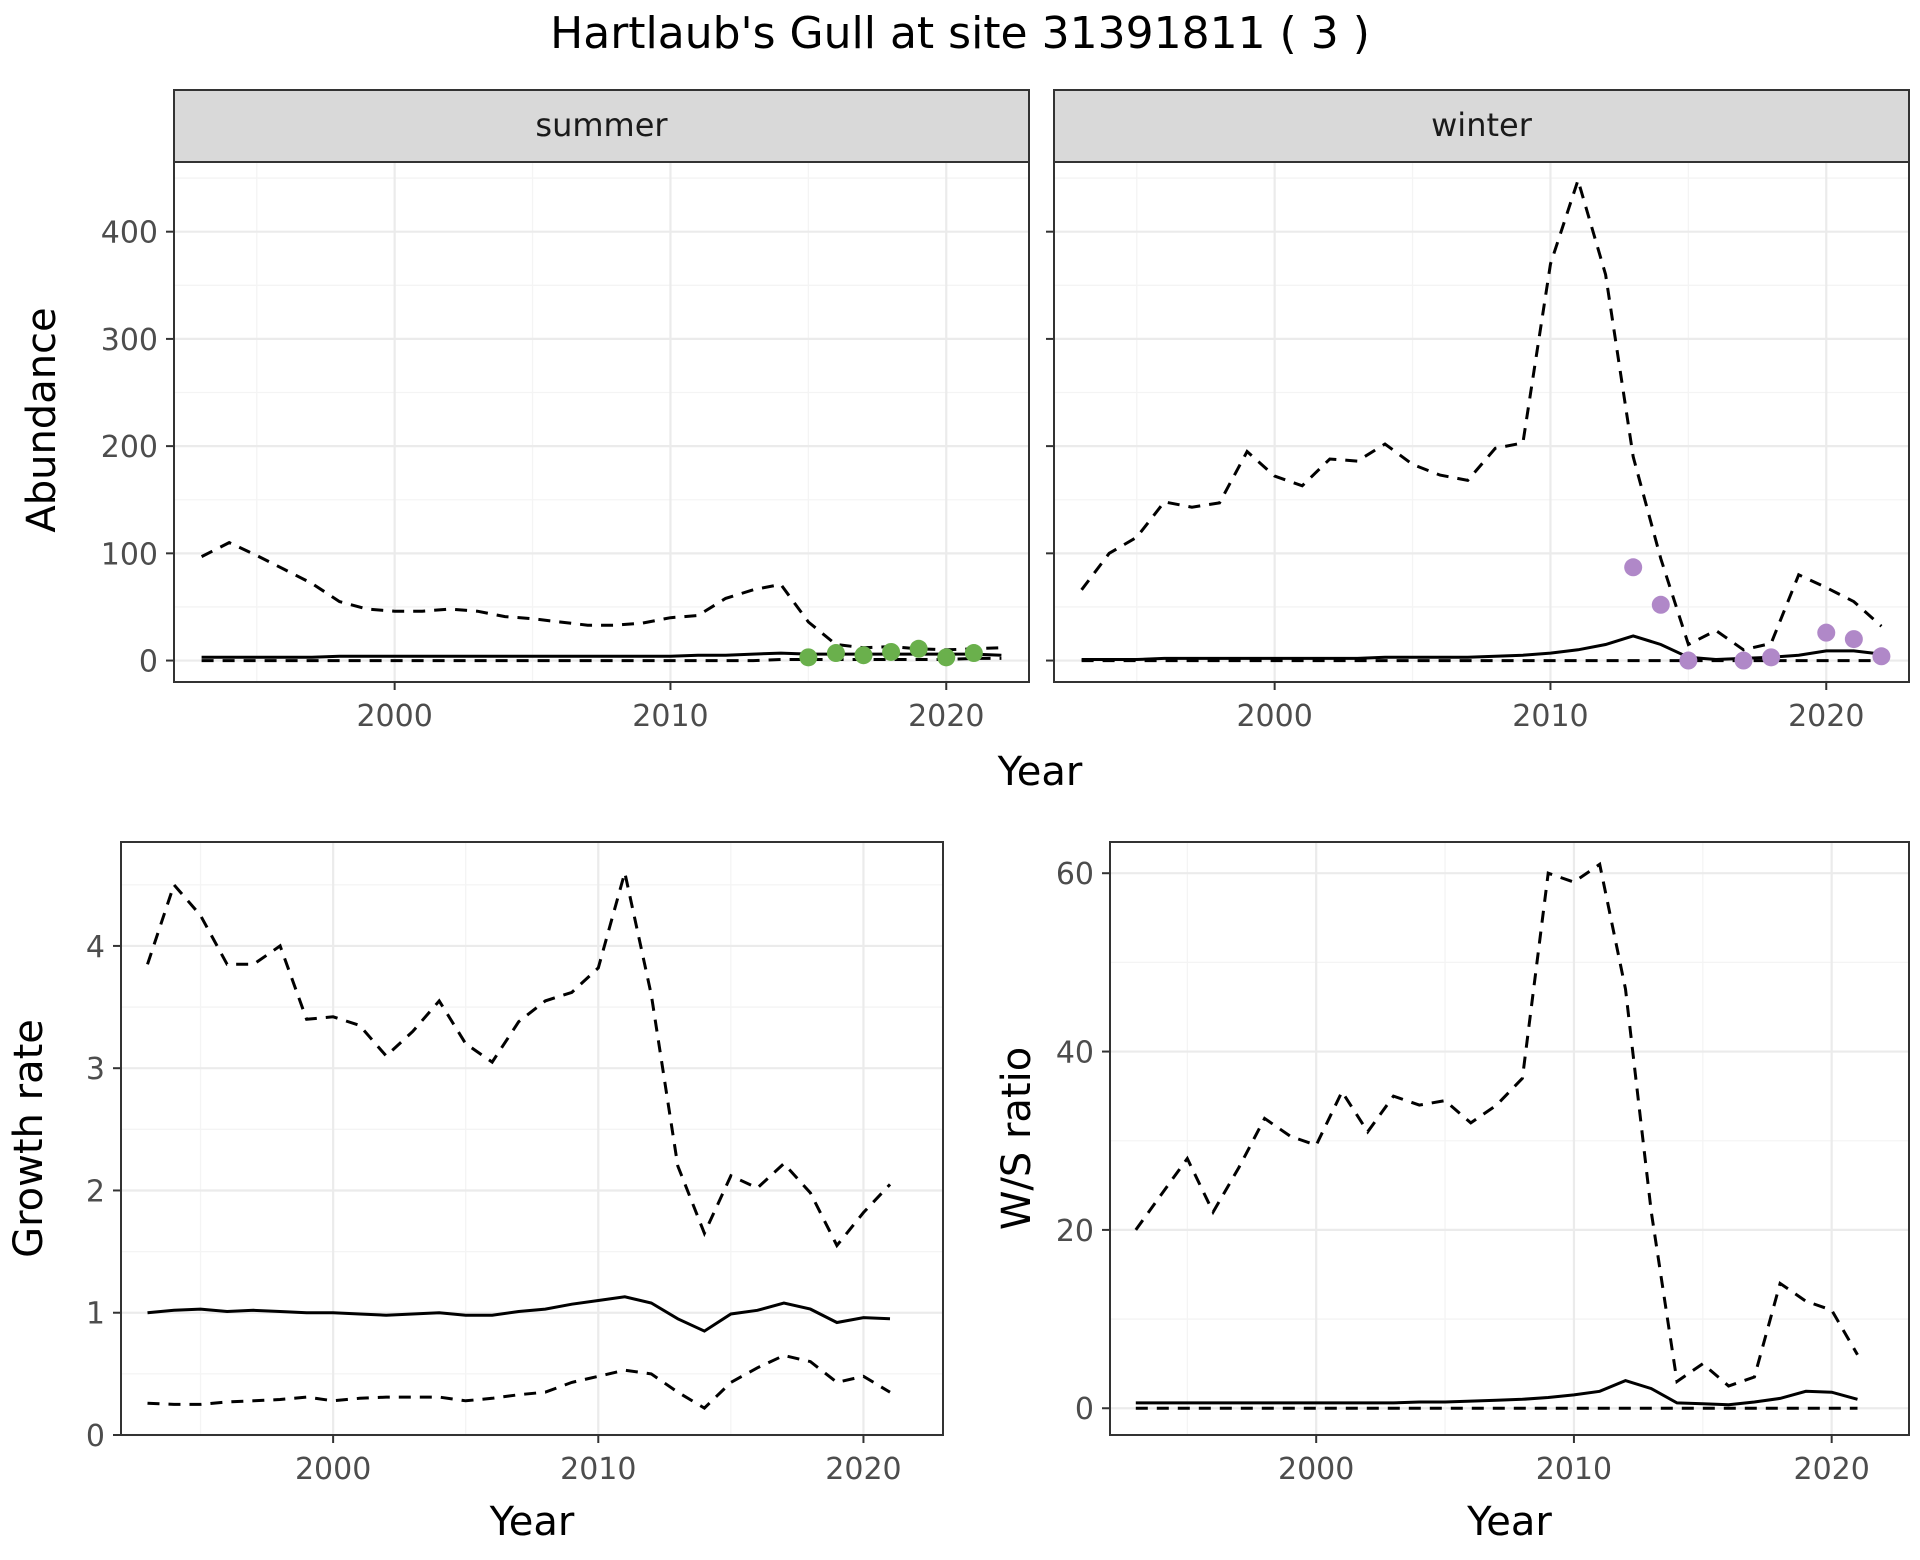 The width and height of the screenshot is (1920, 1560). What do you see at coordinates (29, 1138) in the screenshot?
I see `y-axis-label: Growth rate` at bounding box center [29, 1138].